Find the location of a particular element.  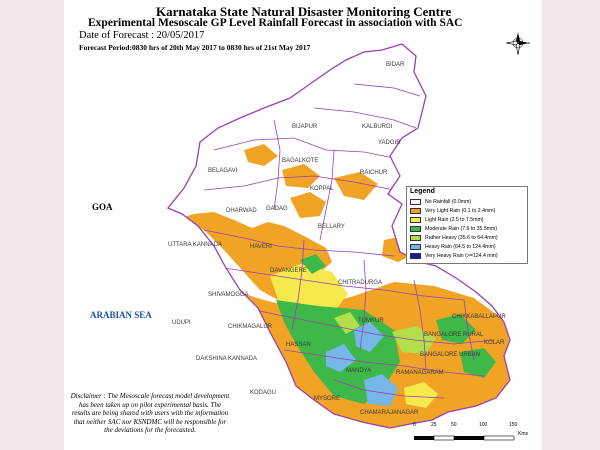

legend-title: Legend is located at coordinates (422, 191).